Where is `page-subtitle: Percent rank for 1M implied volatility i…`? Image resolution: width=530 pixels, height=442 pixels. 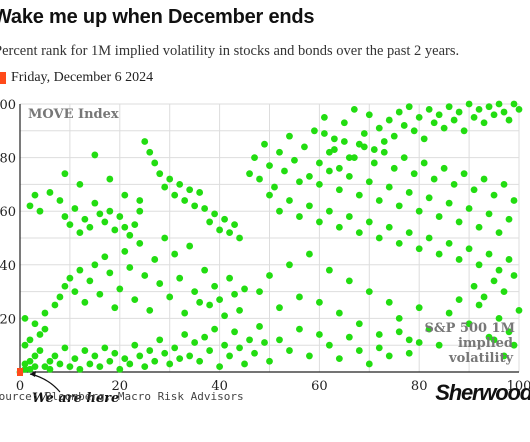
page-subtitle: Percent rank for 1M implied volatility i… is located at coordinates (230, 51).